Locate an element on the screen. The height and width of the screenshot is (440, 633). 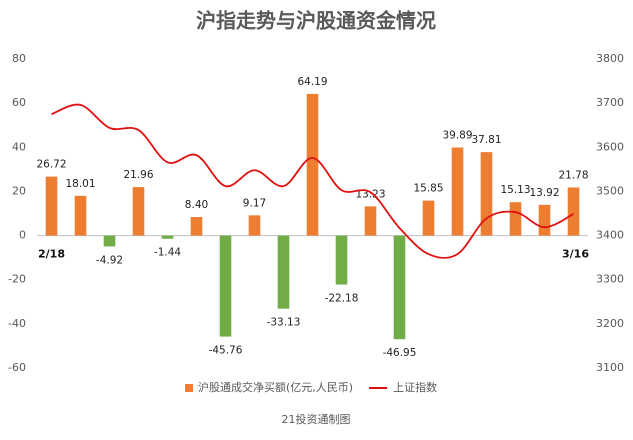
value-label: 13.92 is located at coordinates (544, 193).